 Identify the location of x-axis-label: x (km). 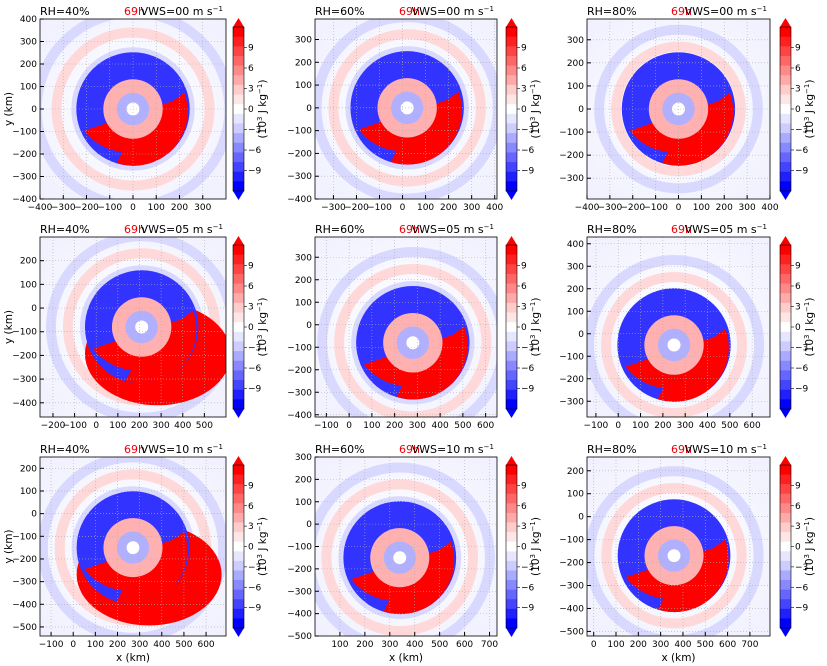
(678, 658).